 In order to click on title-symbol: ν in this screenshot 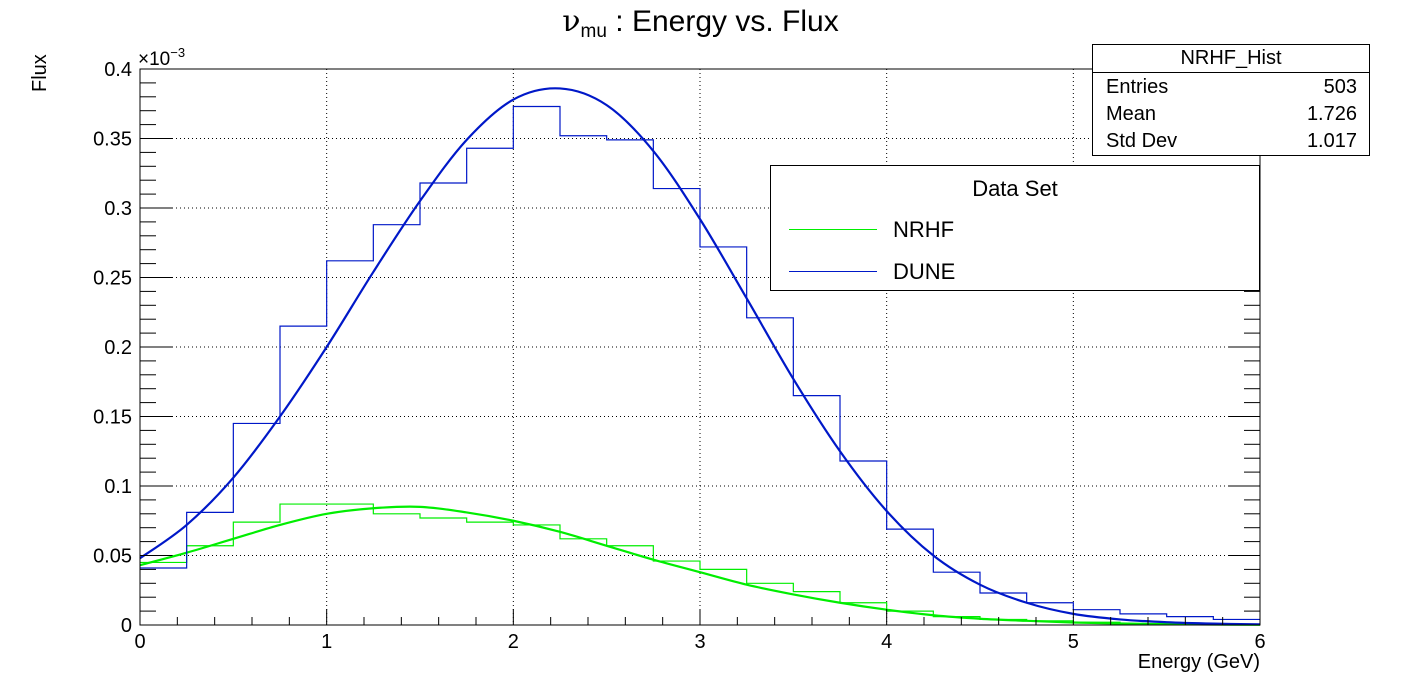, I will do `click(571, 21)`.